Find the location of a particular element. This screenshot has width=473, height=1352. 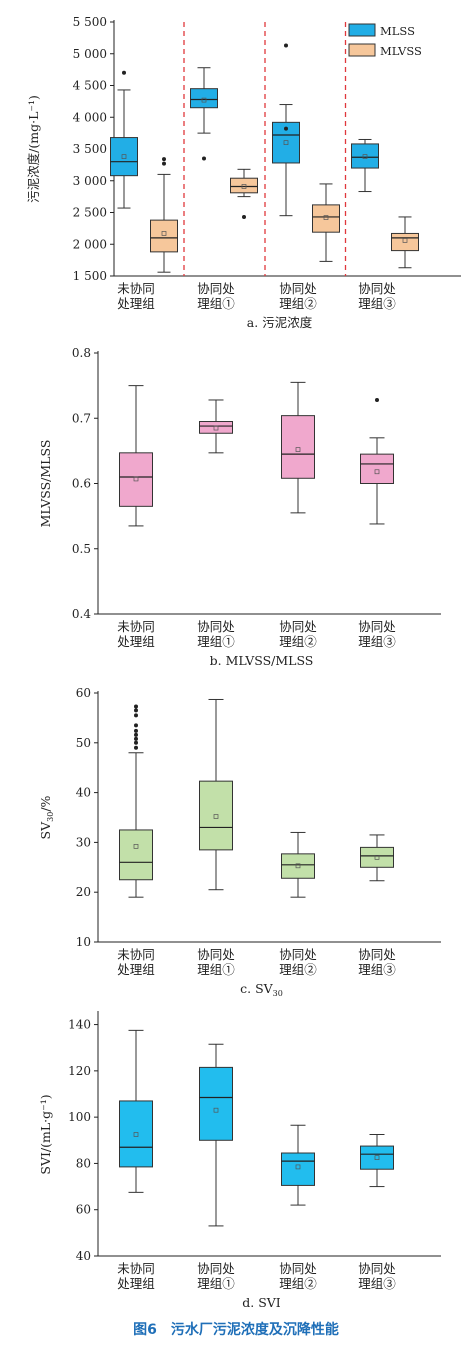

chart-d-xtick-label-0-0: 未协同 is located at coordinates (136, 1268).